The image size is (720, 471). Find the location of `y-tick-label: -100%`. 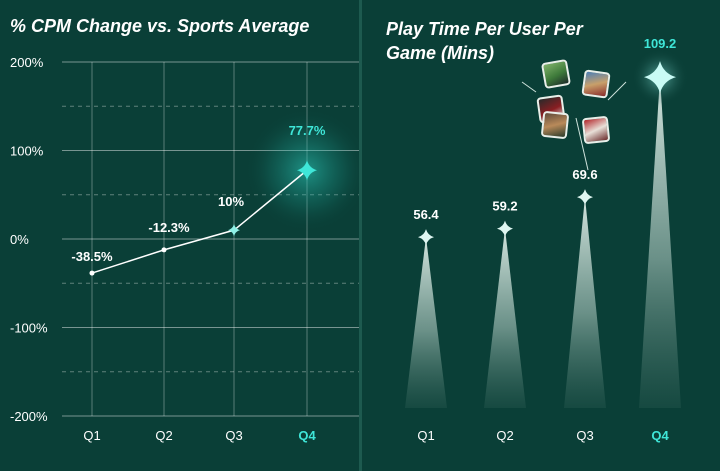

y-tick-label: -100% is located at coordinates (29, 328).